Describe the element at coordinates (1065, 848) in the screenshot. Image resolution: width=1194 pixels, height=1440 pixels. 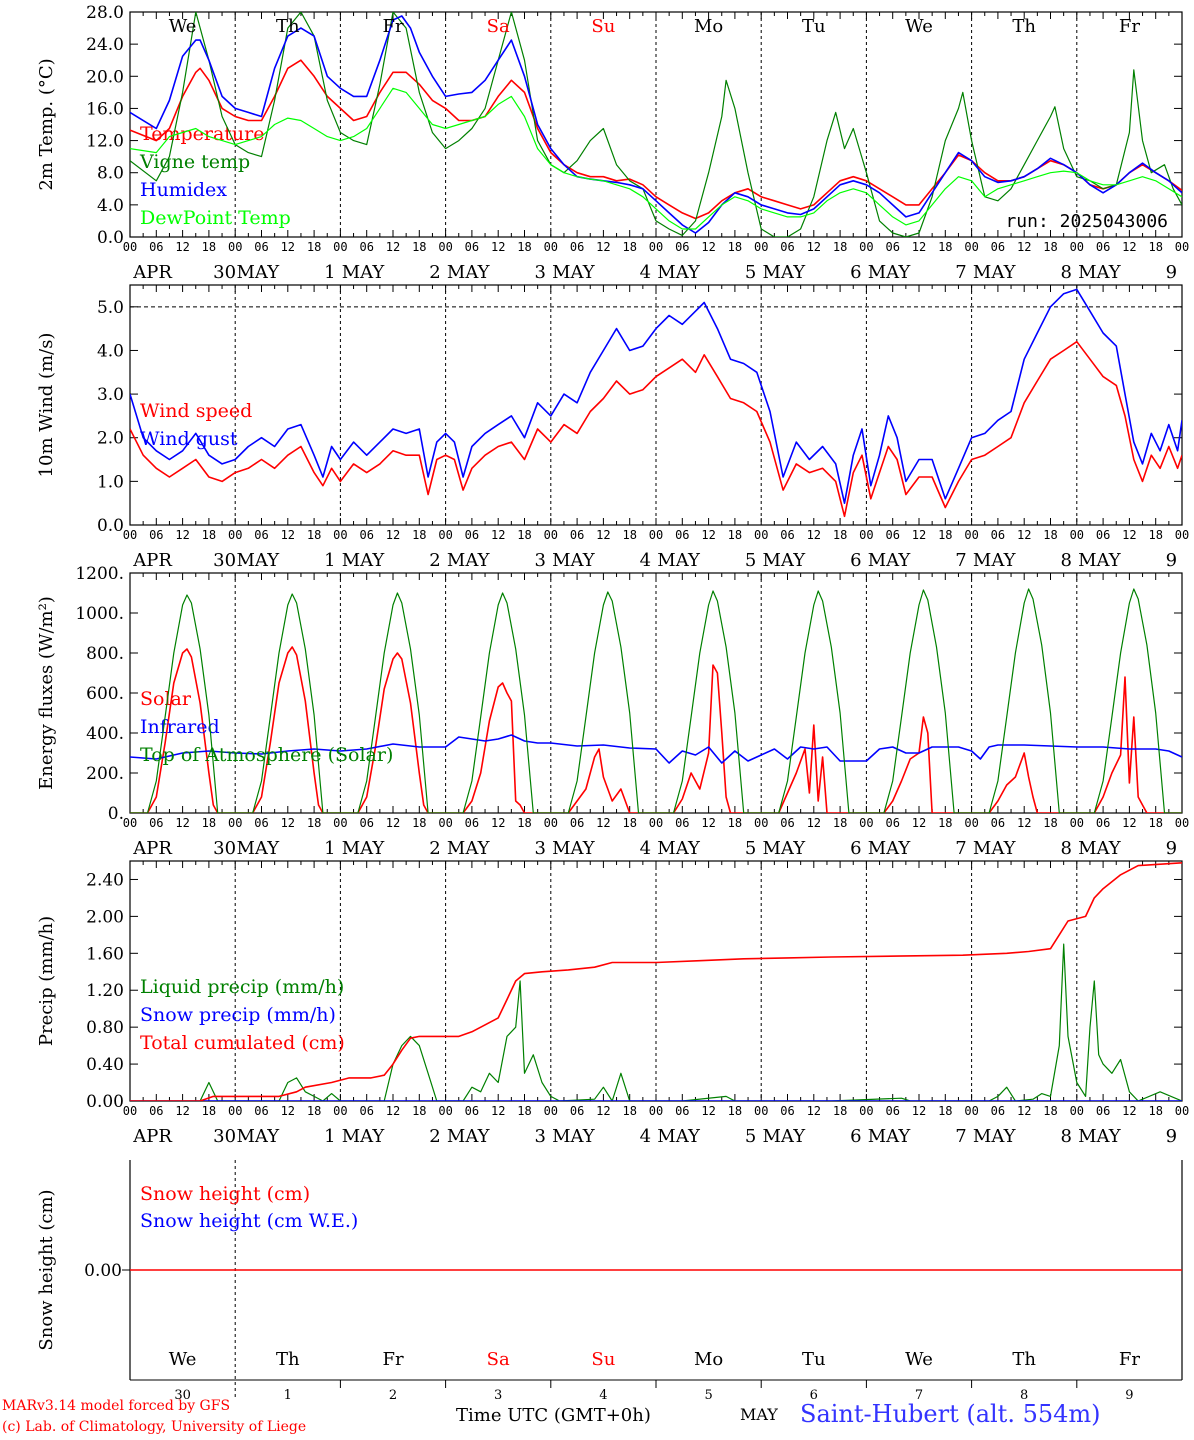
I see `date-day: 8` at that location.